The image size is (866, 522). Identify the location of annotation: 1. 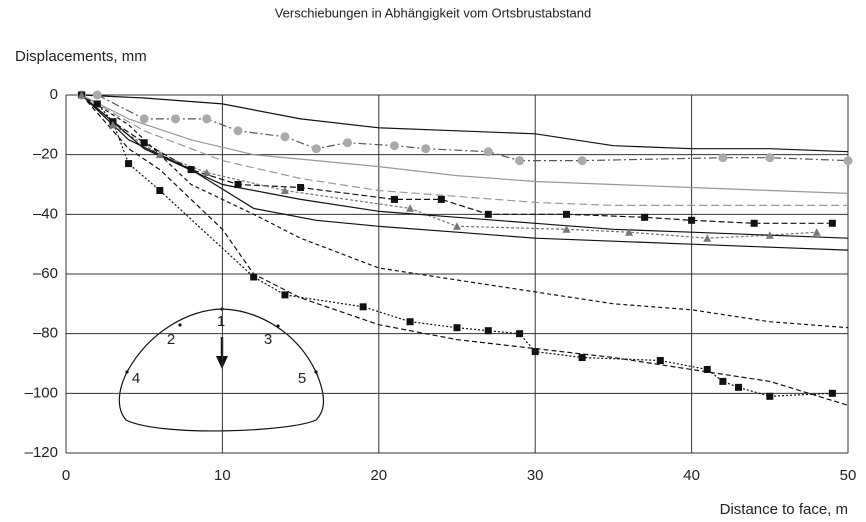
(221, 321).